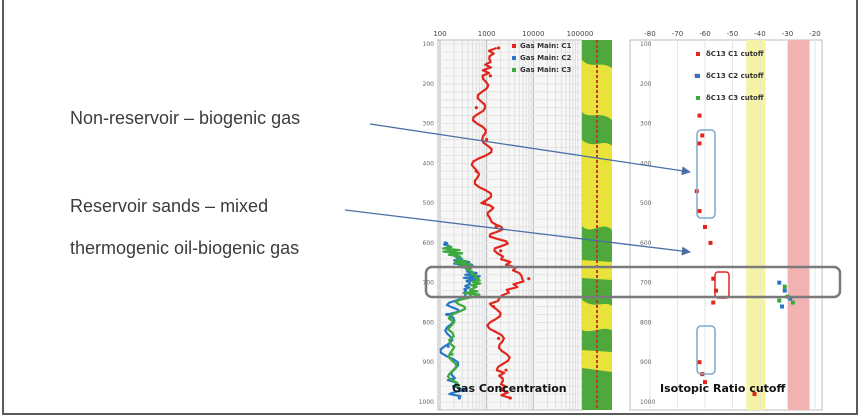  Describe the element at coordinates (546, 58) in the screenshot. I see `gas-legend-label: Gas Main: C2` at that location.